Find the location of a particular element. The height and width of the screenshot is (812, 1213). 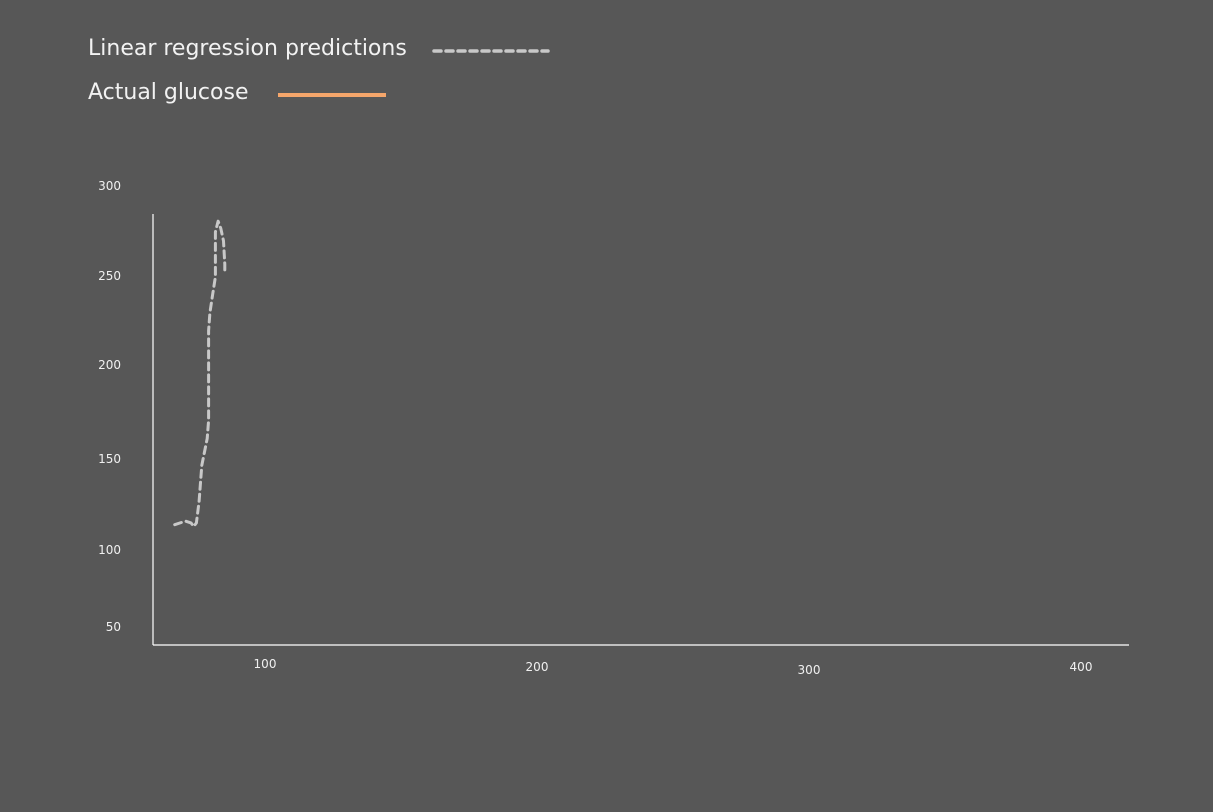

x-tick-label: 300 is located at coordinates (809, 670).